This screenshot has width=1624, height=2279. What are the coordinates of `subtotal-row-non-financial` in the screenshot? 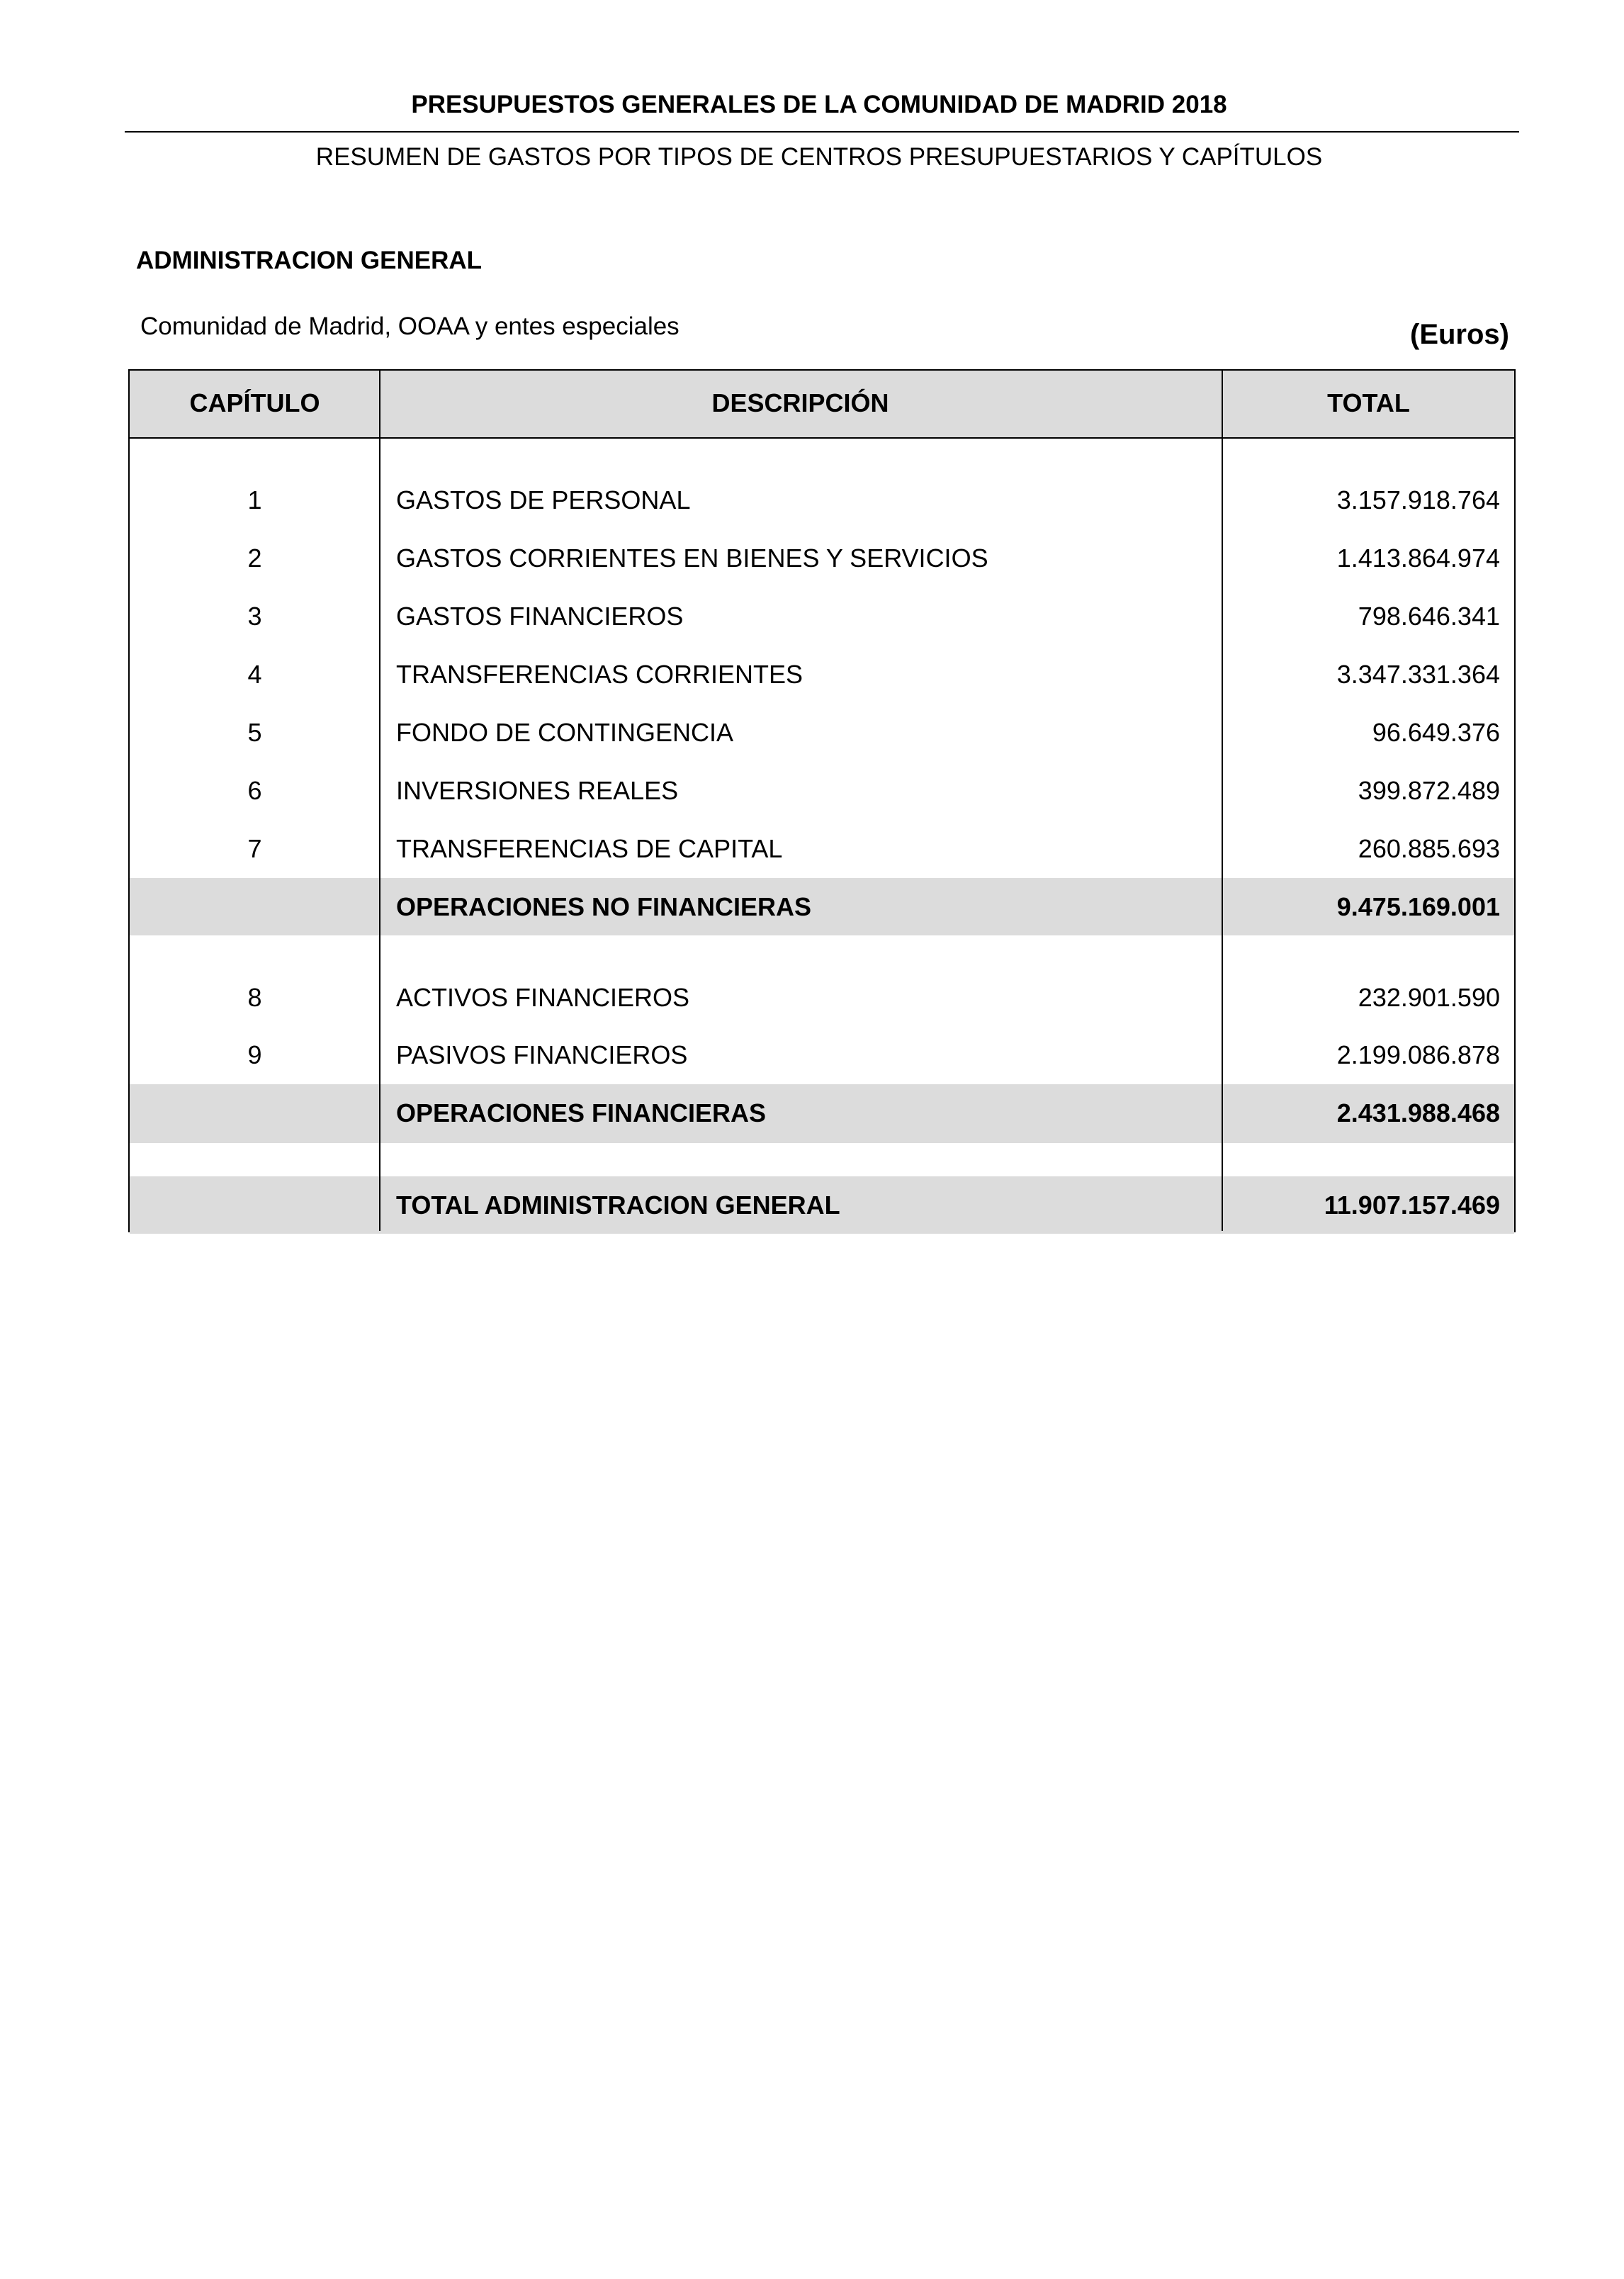 It's located at (822, 907).